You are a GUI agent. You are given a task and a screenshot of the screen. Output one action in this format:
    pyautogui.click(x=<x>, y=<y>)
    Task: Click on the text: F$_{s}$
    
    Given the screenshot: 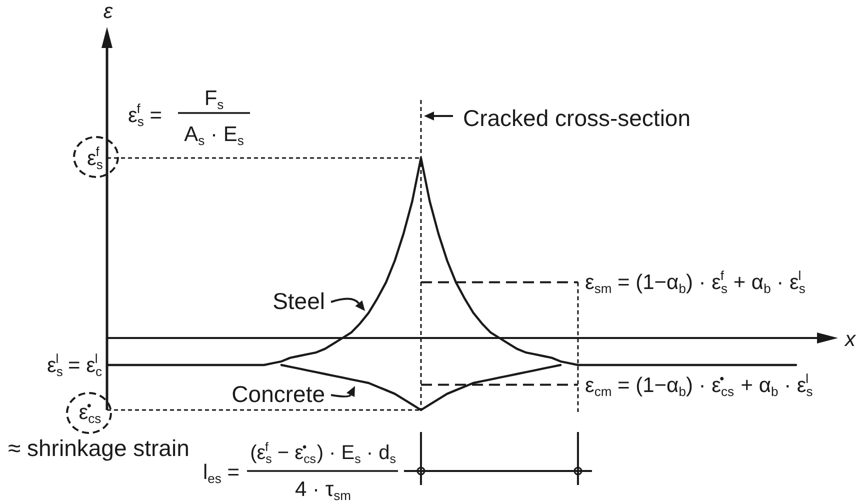 What is the action you would take?
    pyautogui.click(x=214, y=99)
    